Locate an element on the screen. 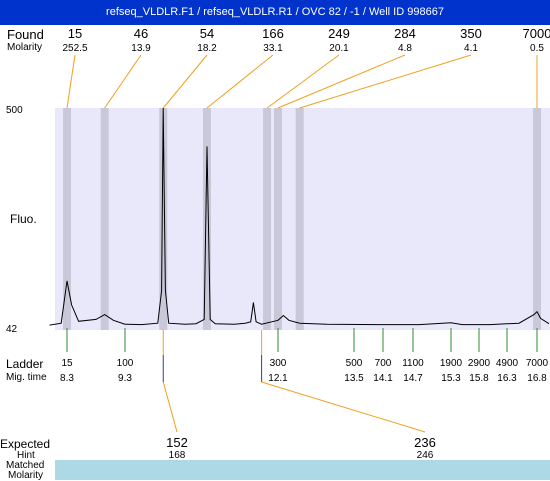 The width and height of the screenshot is (550, 481). ladder-size-label: 15 is located at coordinates (67, 363).